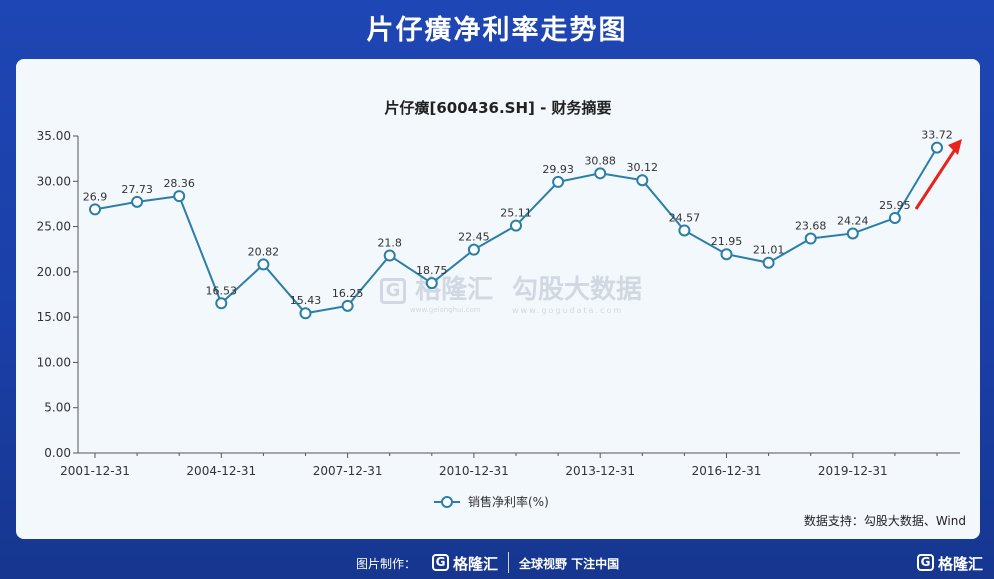  I want to click on data-label: 15.43, so click(306, 300).